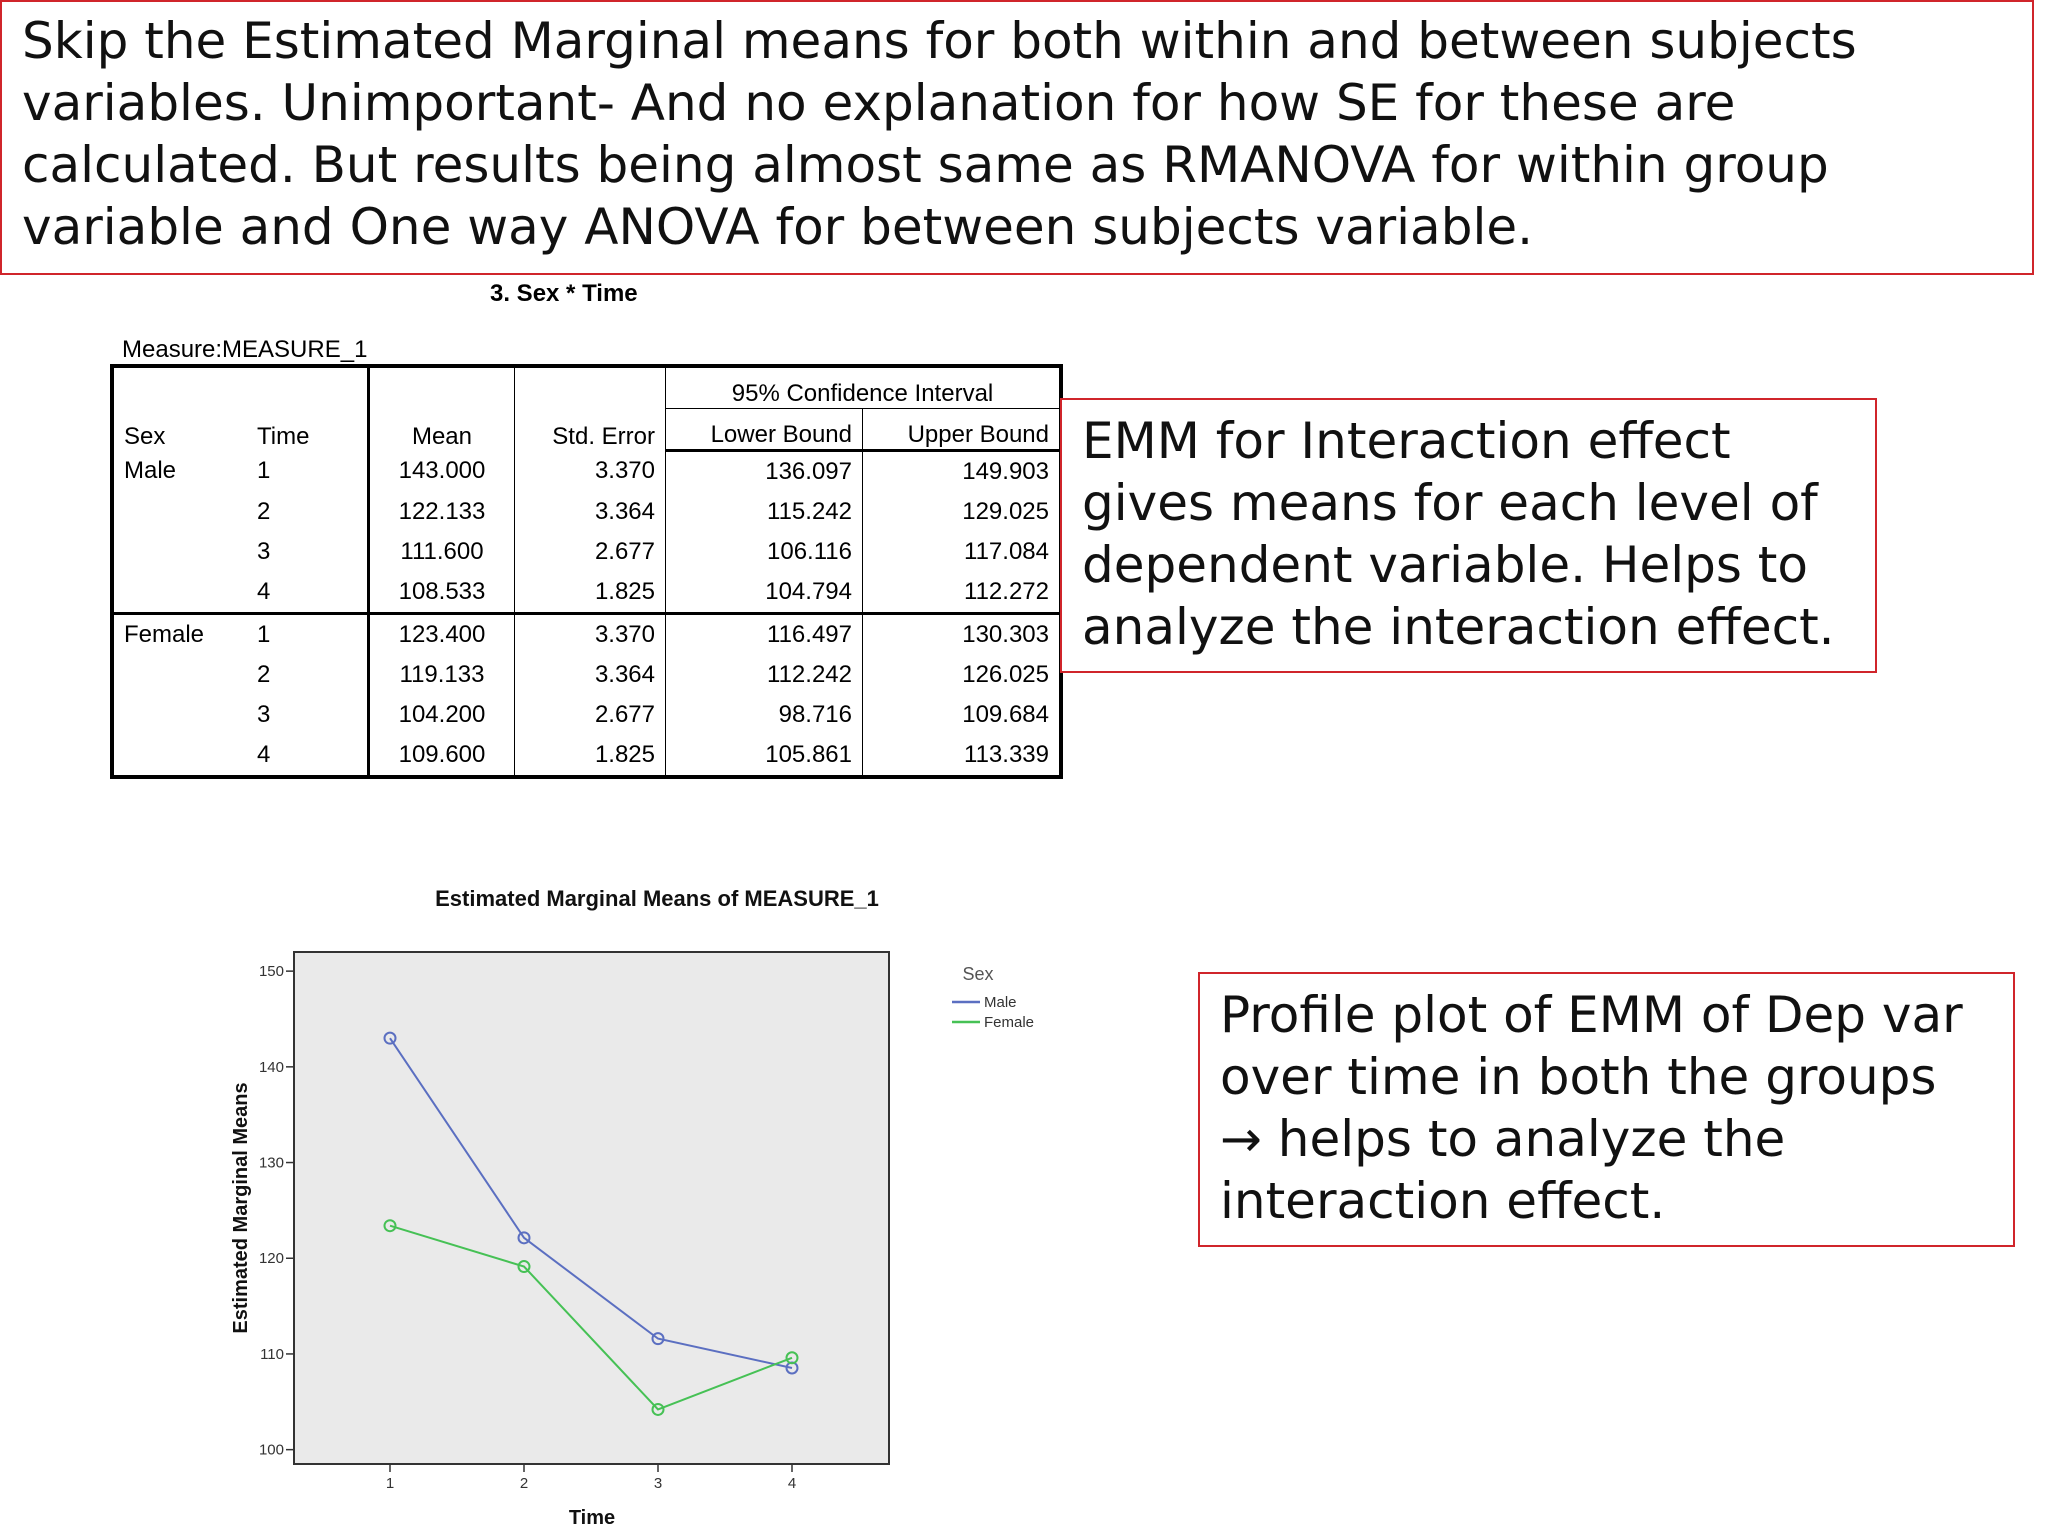  I want to click on table-row: 2 119.133 3.364 112.242 126.025, so click(586, 675).